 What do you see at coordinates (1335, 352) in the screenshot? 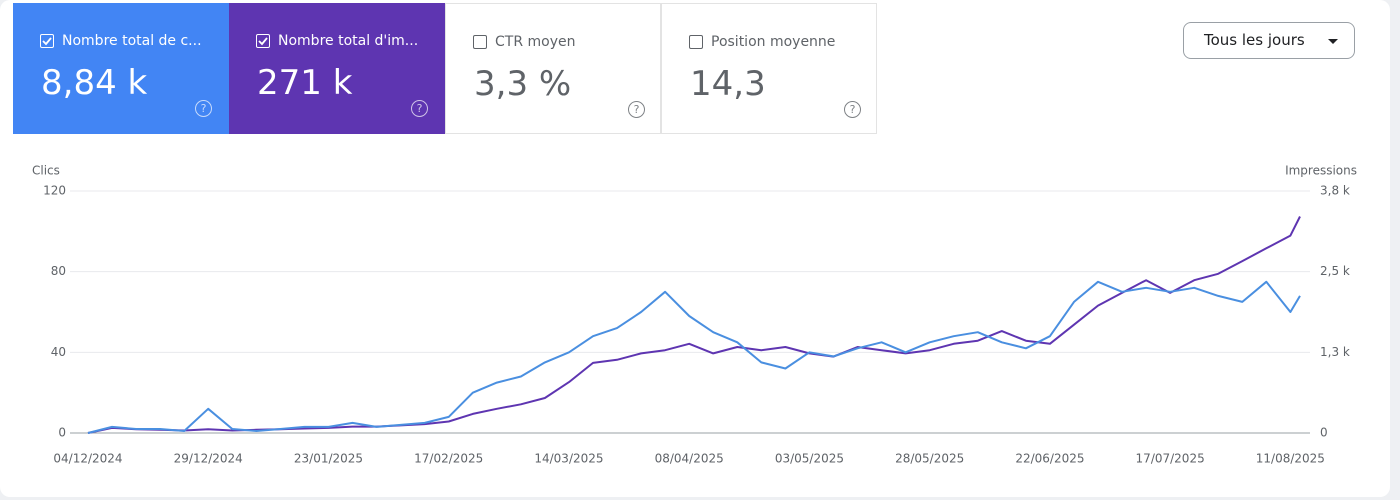
I see `y2-tick-label: 1,3 k` at bounding box center [1335, 352].